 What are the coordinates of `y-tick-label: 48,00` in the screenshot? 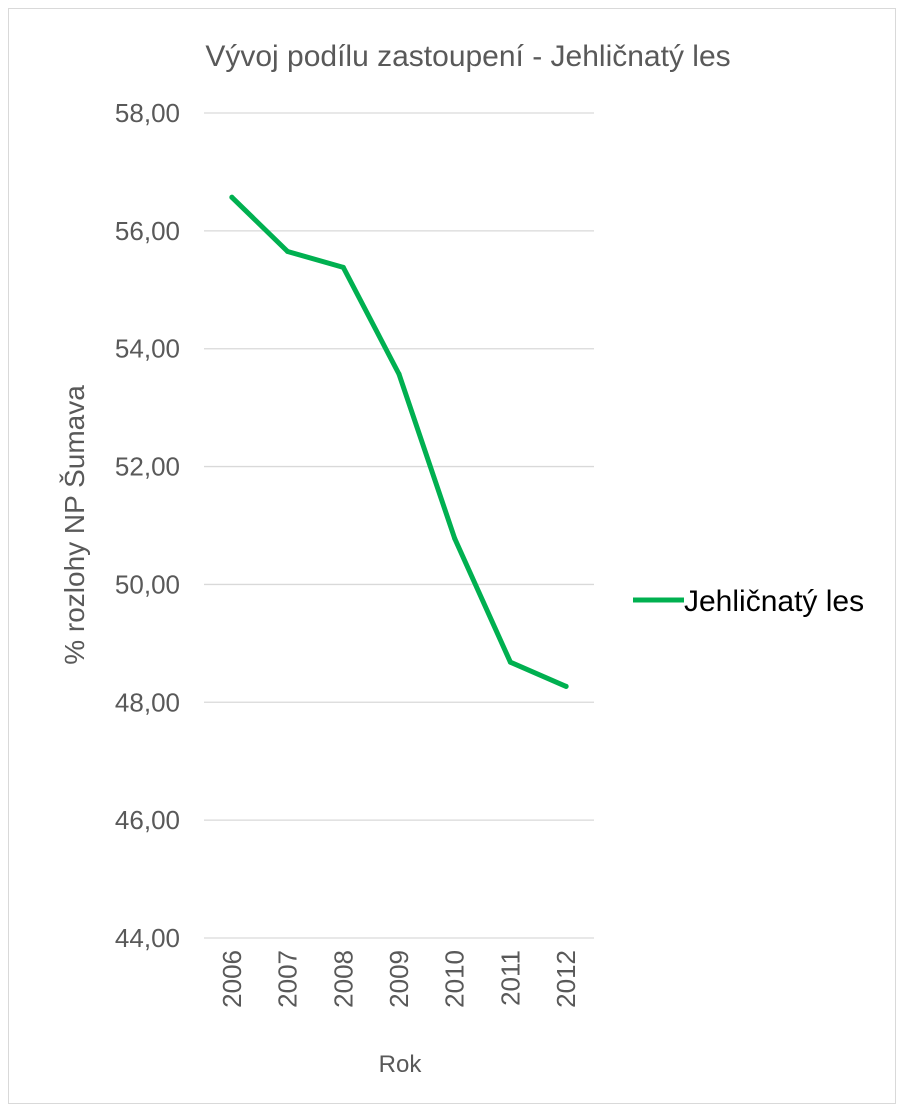 It's located at (147, 702).